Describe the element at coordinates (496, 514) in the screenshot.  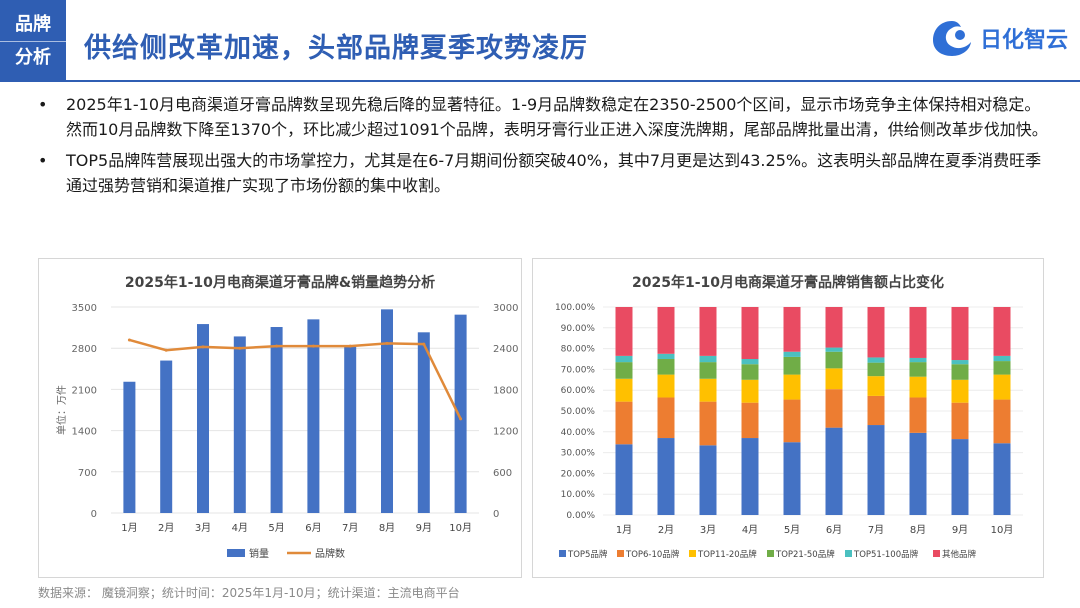
I see `y-tick-right: 0` at that location.